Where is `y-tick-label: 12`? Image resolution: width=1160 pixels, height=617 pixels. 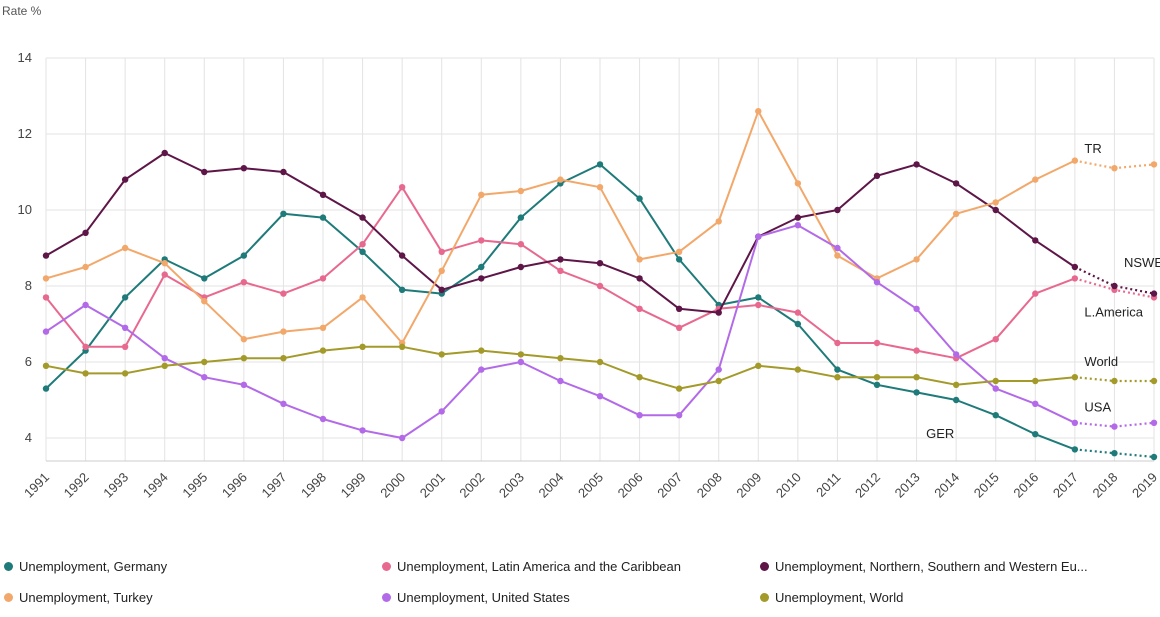 y-tick-label: 12 is located at coordinates (25, 133).